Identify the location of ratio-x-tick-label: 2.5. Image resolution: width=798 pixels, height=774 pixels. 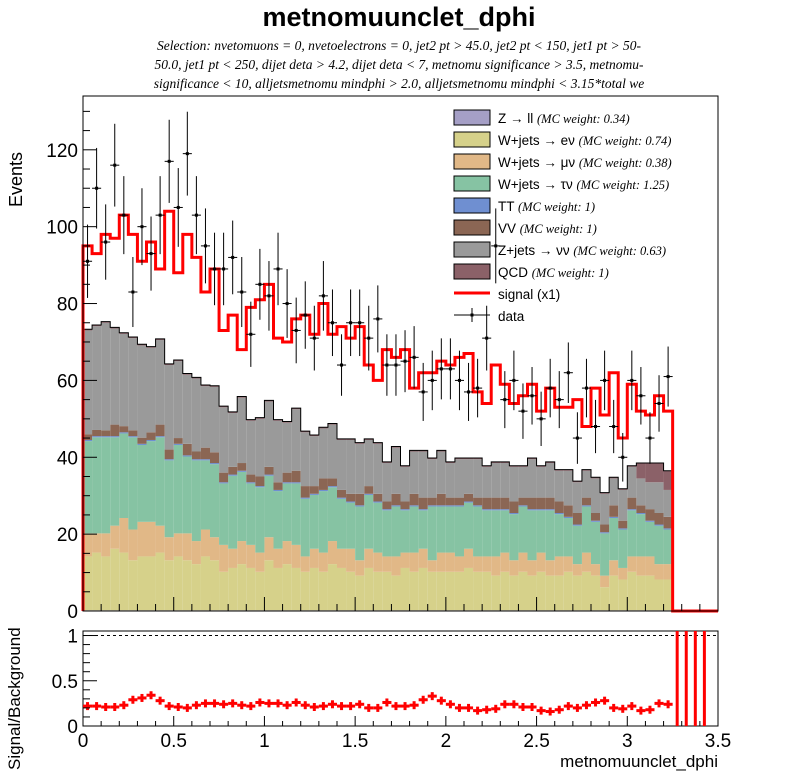
(536, 741).